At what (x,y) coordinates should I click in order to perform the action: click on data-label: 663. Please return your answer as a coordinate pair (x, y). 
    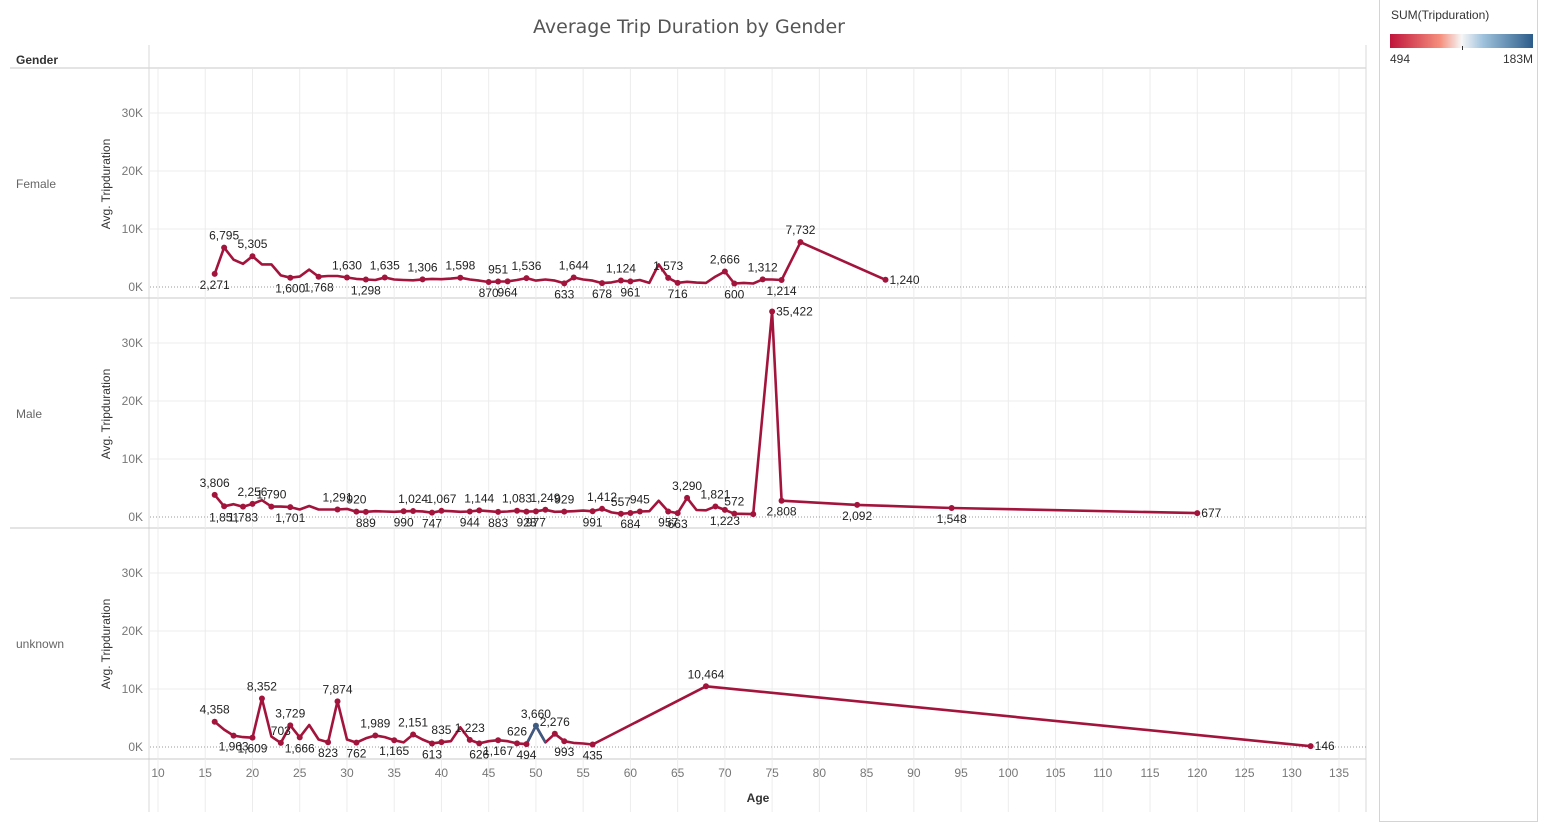
    Looking at the image, I should click on (678, 524).